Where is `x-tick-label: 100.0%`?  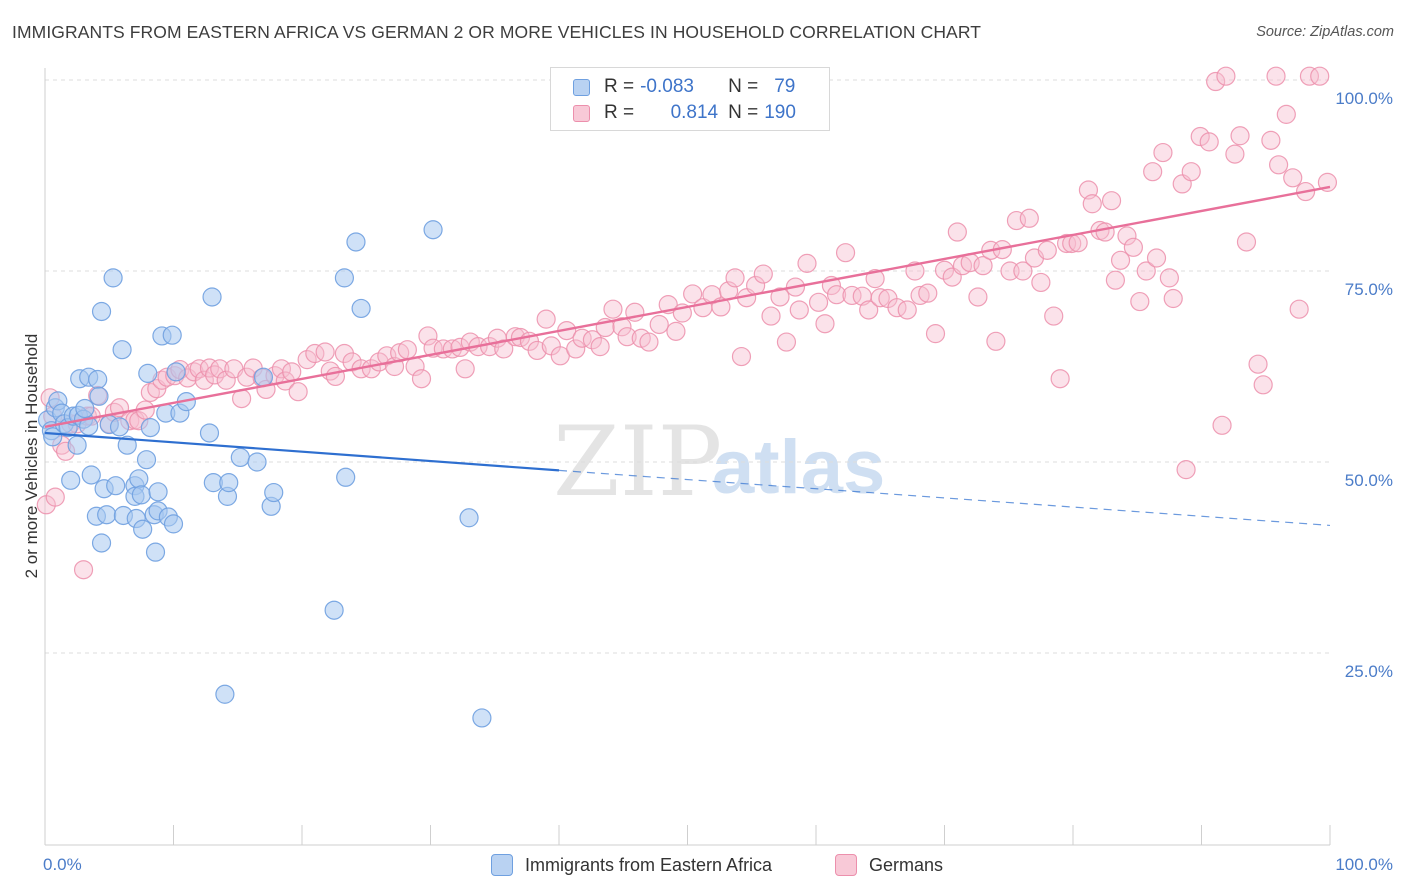 x-tick-label: 100.0% is located at coordinates (1364, 864).